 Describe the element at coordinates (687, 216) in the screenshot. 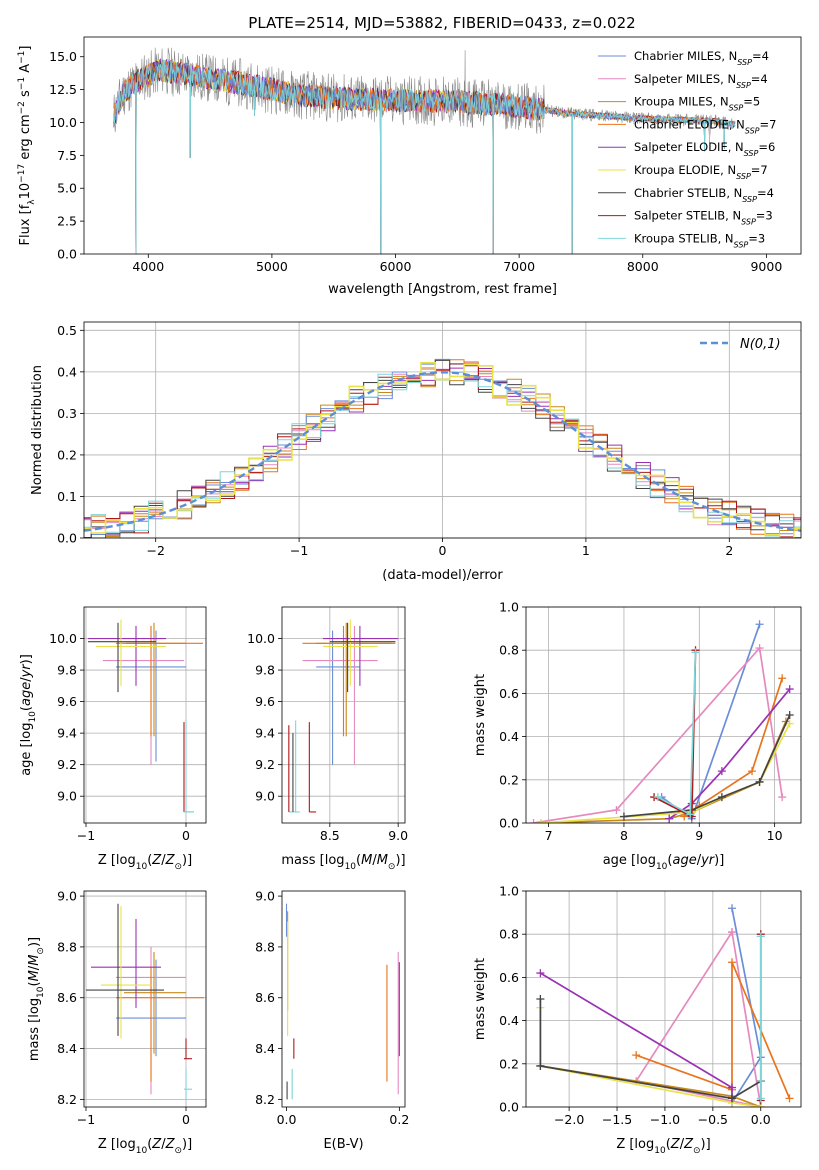

I see `legend-label-text: Salpeter STELIB, N` at that location.